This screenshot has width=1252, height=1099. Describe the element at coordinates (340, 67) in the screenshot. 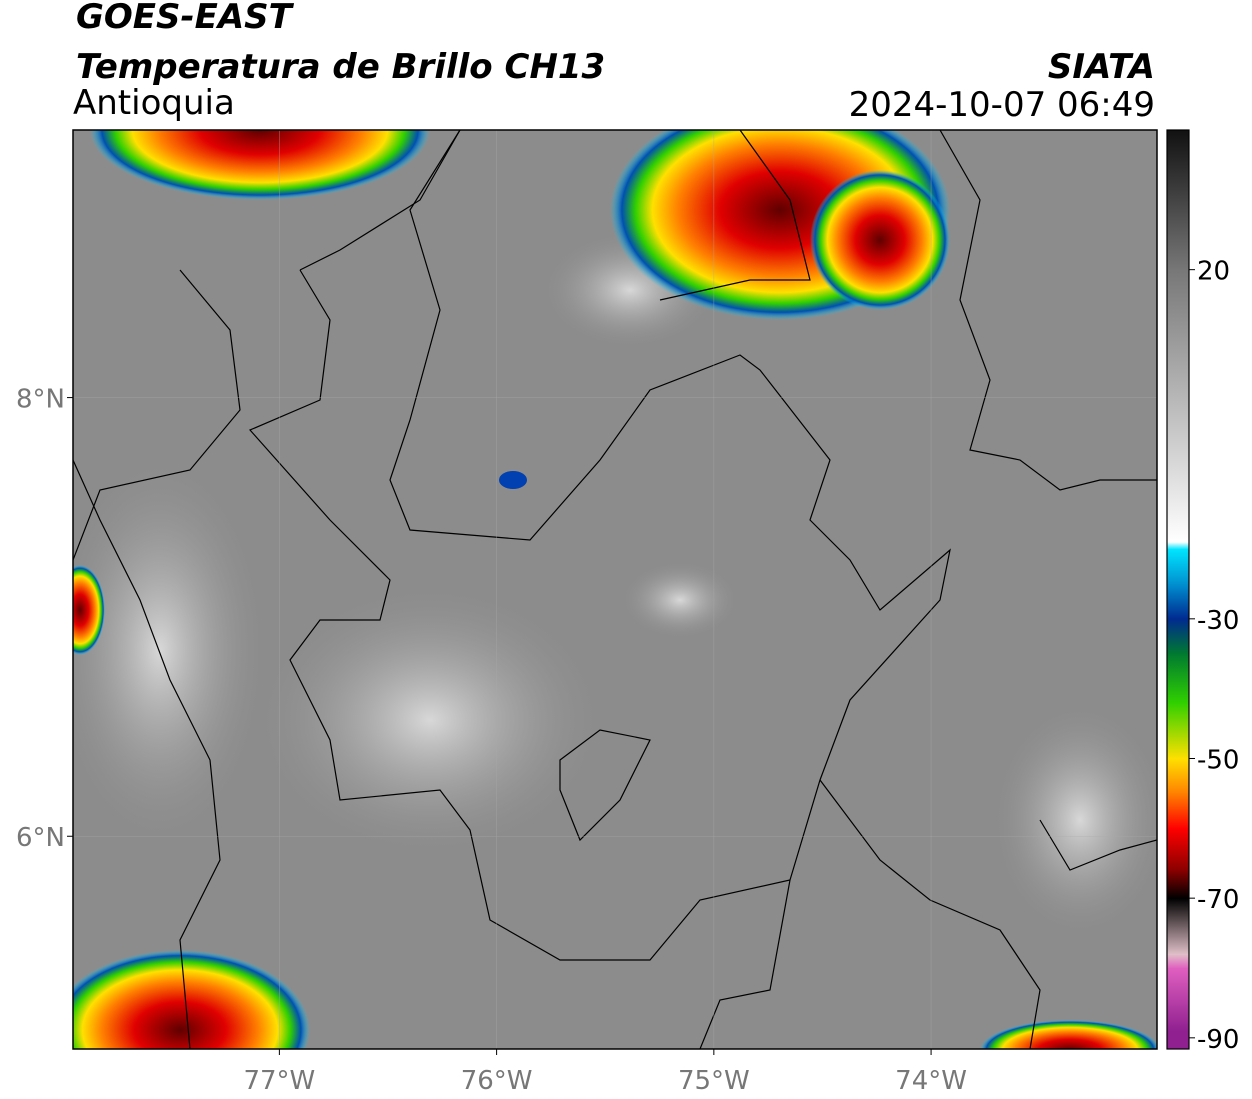

I see `product-title: Temperatura de Brillo CH13` at that location.